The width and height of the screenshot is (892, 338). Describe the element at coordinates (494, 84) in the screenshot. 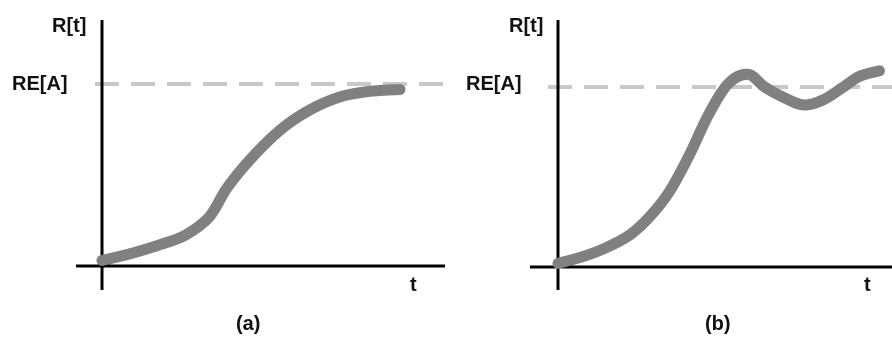

I see `panel-b-reference-label: RE[A]` at that location.